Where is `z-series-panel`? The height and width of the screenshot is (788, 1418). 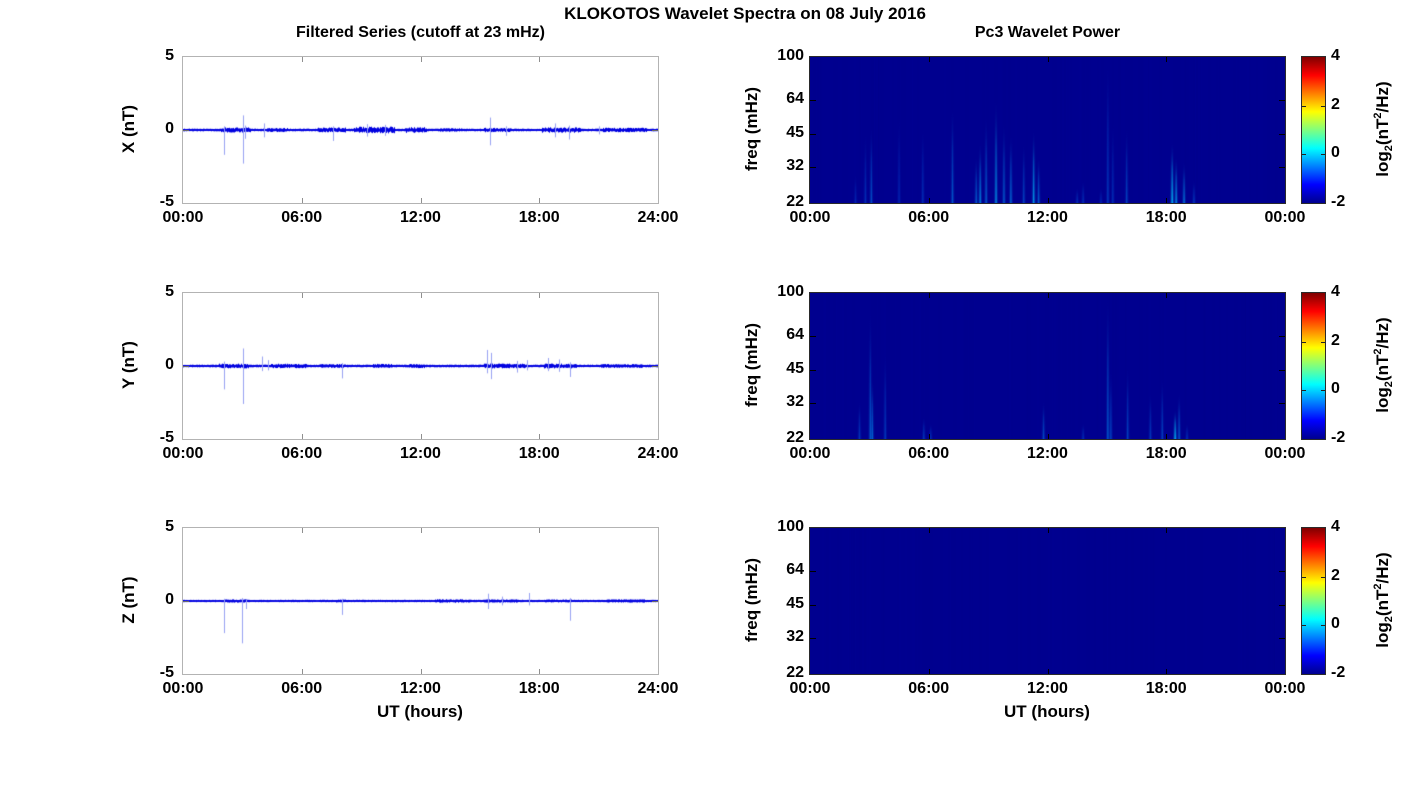 z-series-panel is located at coordinates (420, 601).